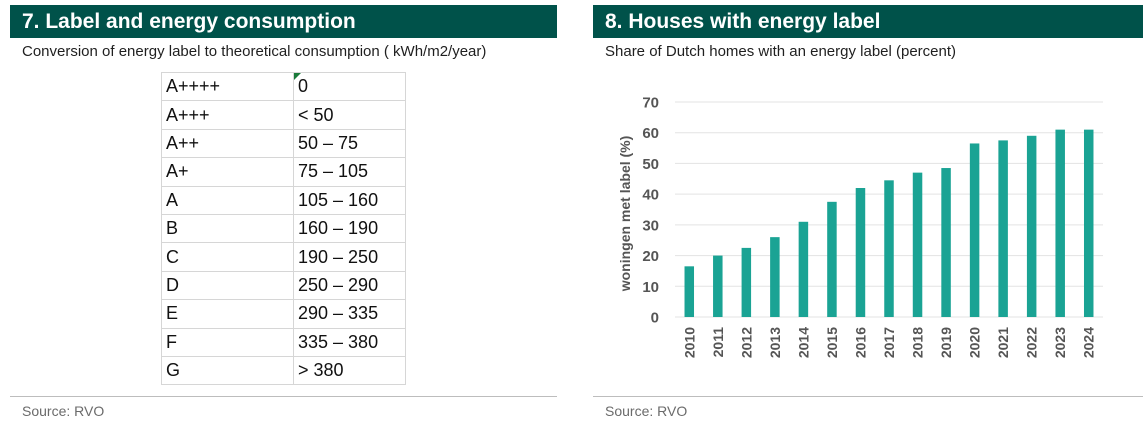 This screenshot has height=428, width=1145. Describe the element at coordinates (338, 313) in the screenshot. I see `consumption-value: 290 – 335` at that location.